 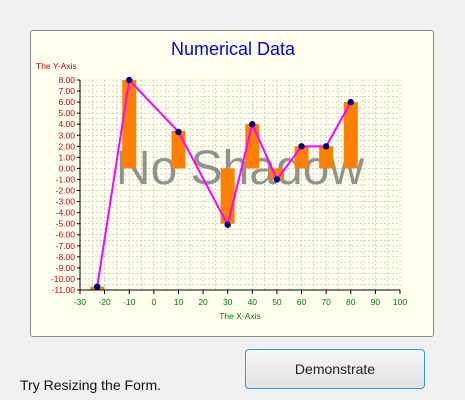 What do you see at coordinates (66, 224) in the screenshot?
I see `y-tick-label: -5.00` at bounding box center [66, 224].